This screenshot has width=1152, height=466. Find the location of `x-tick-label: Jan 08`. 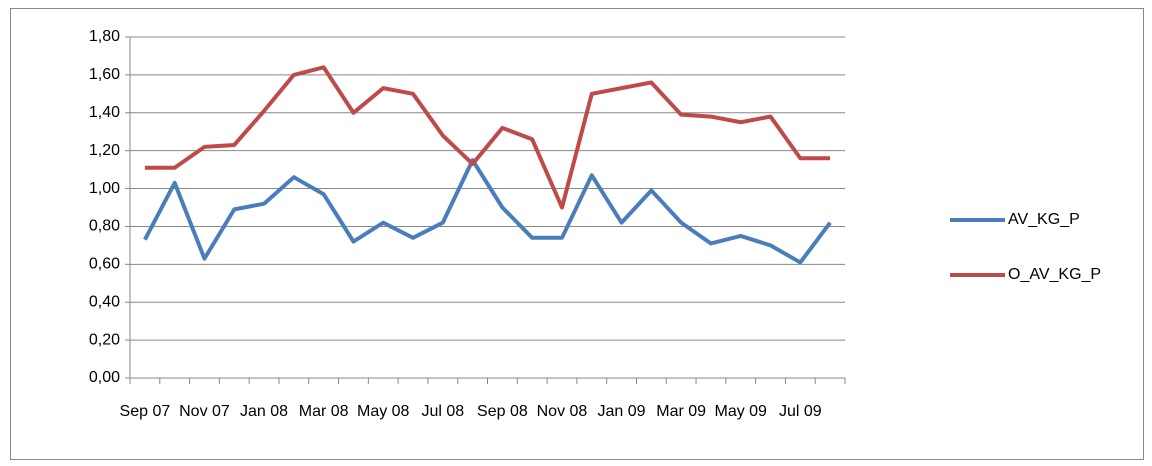

x-tick-label: Jan 08 is located at coordinates (264, 411).